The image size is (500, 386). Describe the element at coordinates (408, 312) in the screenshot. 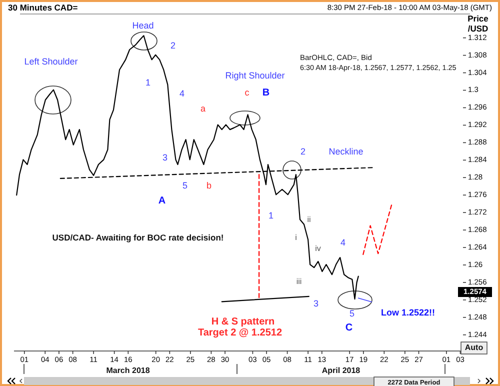

I see `annotation: Low 1.2522!!` at that location.